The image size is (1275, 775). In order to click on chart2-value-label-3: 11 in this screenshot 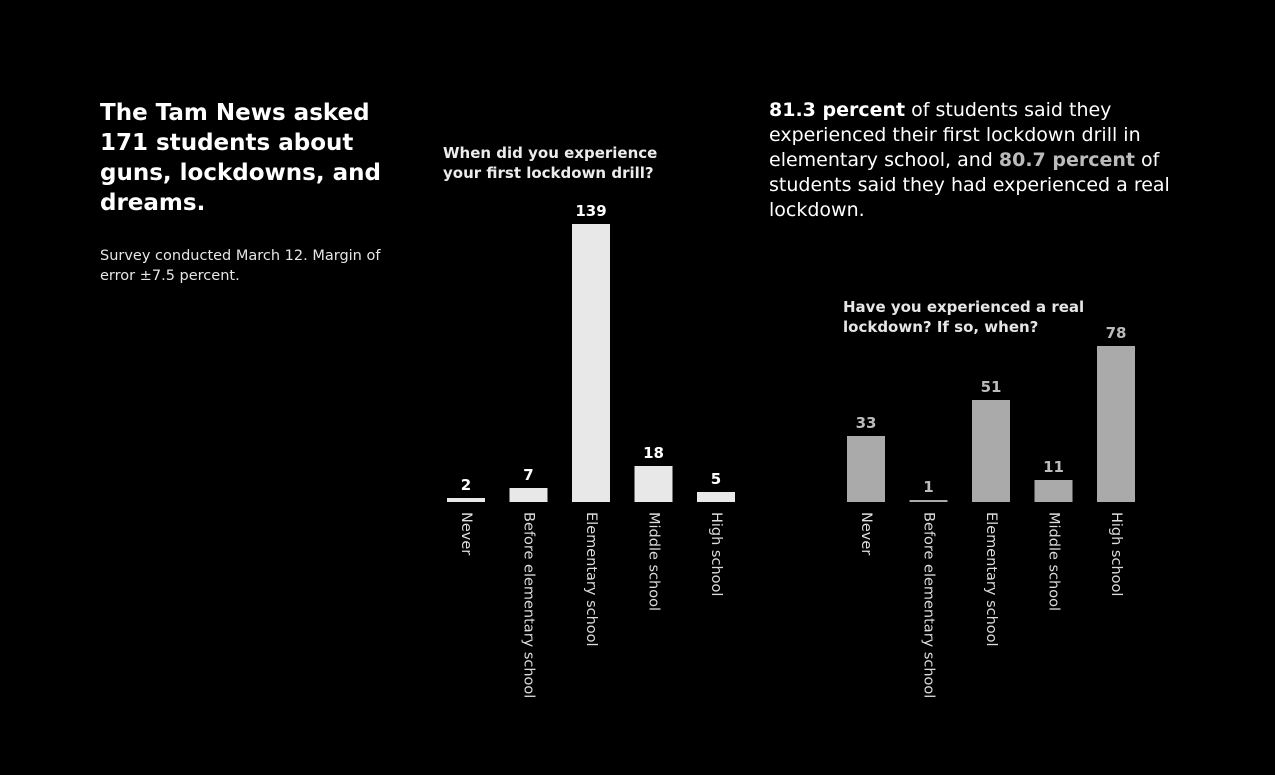, I will do `click(1053, 467)`.